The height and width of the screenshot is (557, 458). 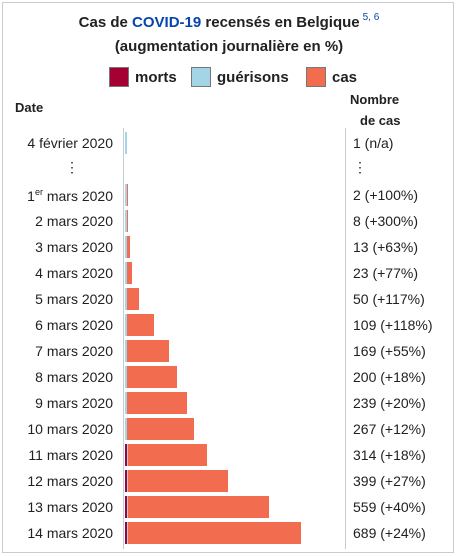 What do you see at coordinates (229, 455) in the screenshot?
I see `table-row: 11 mars 2020 314 (+18%)` at bounding box center [229, 455].